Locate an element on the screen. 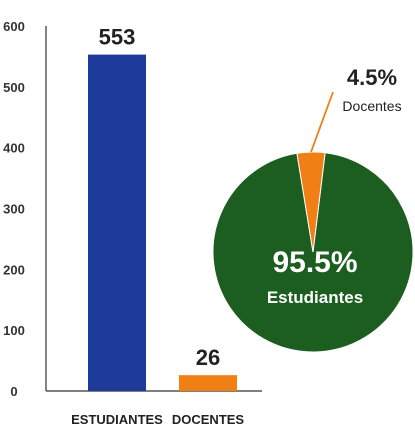 The image size is (415, 434). pie-slice-docentes is located at coordinates (311, 202).